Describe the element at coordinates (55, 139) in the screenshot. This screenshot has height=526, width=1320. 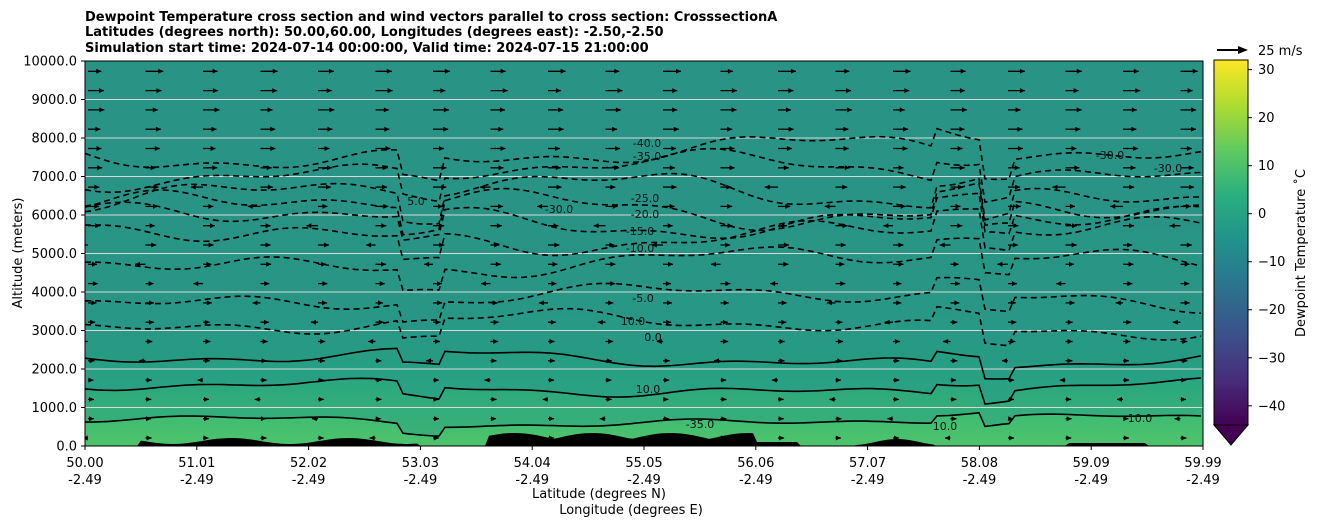
I see `y-tick-label: 8000.0` at that location.